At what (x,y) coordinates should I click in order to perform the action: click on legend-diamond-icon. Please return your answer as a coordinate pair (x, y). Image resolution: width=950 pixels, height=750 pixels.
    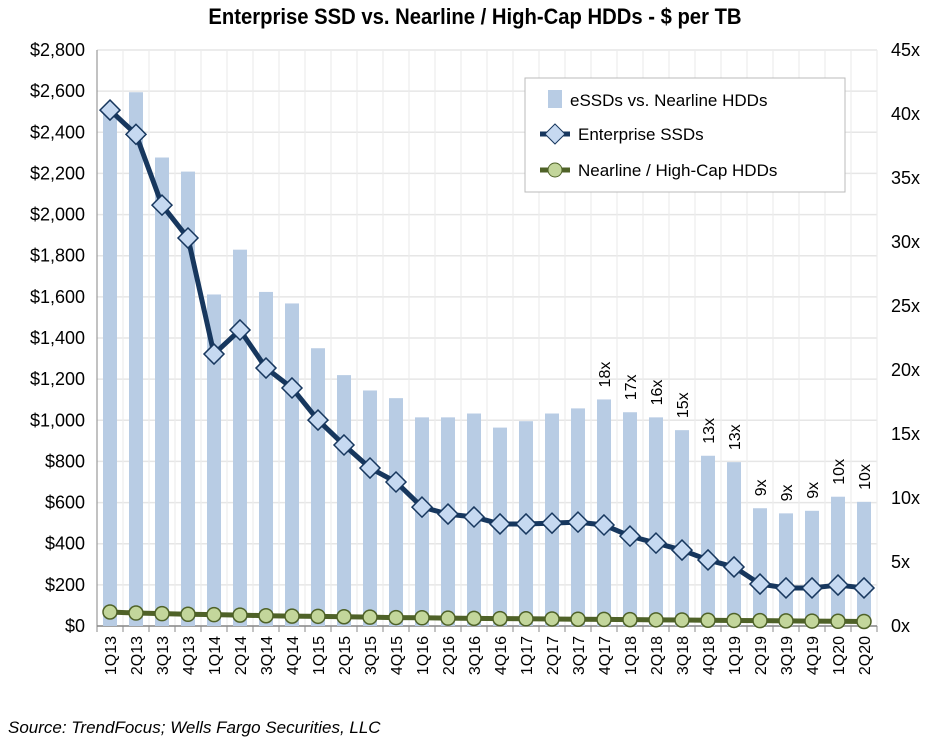
    Looking at the image, I should click on (555, 134).